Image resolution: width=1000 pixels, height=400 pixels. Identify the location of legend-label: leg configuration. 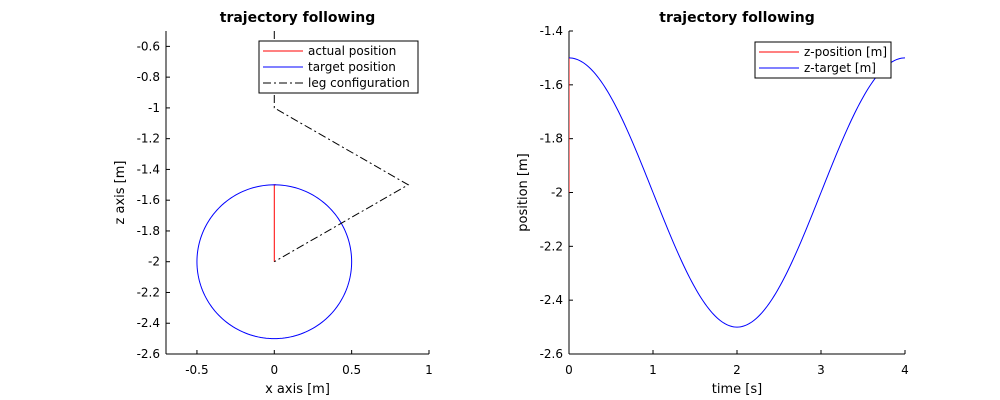
(359, 83).